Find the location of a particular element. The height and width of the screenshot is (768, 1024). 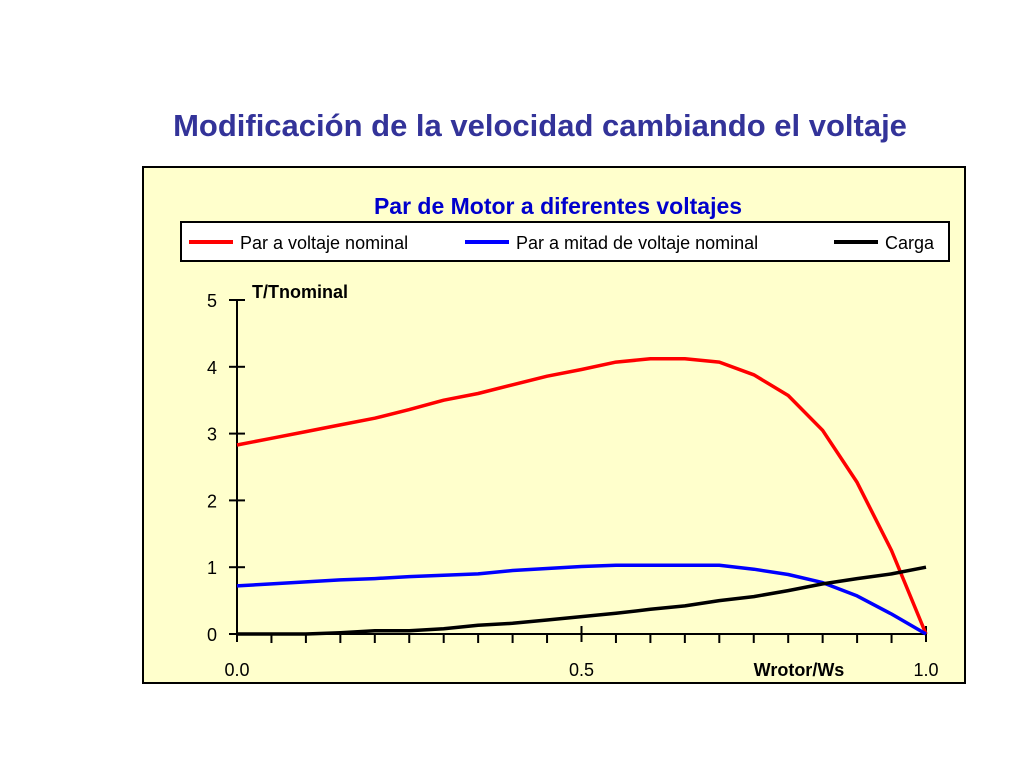

legend-item-1: Par a voltaje nominal is located at coordinates (298, 243).